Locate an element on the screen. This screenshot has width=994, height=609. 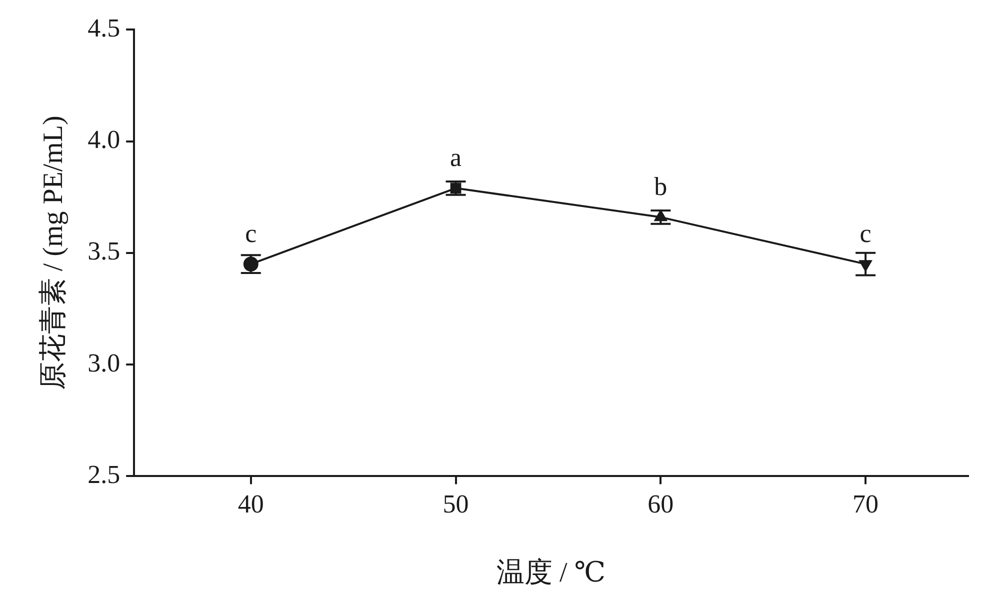
y-axis-title: 原花青素 / (mg PE/mL) is located at coordinates (54, 253).